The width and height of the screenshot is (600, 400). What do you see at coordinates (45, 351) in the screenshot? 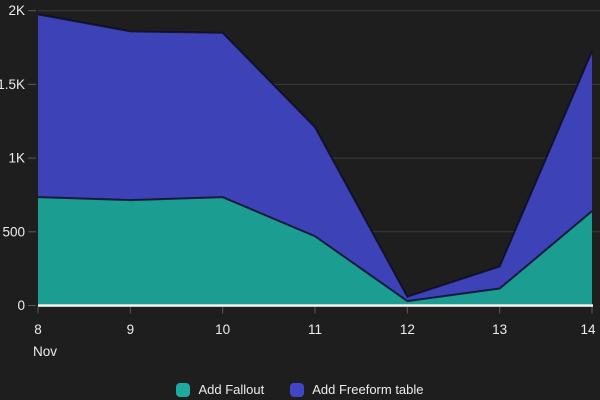
I see `x-axis-month-label: Nov` at bounding box center [45, 351].